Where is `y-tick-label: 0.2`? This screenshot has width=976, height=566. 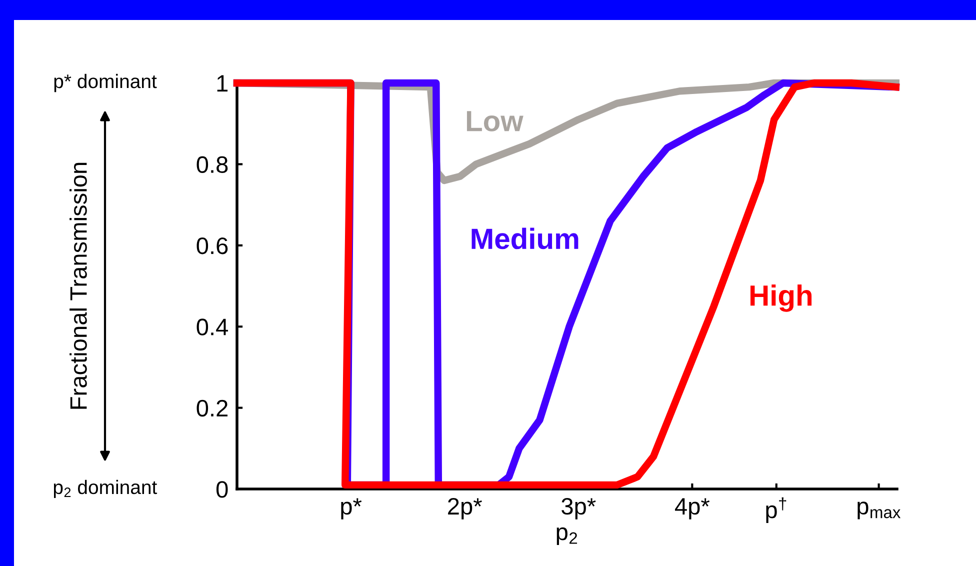 y-tick-label: 0.2 is located at coordinates (212, 408).